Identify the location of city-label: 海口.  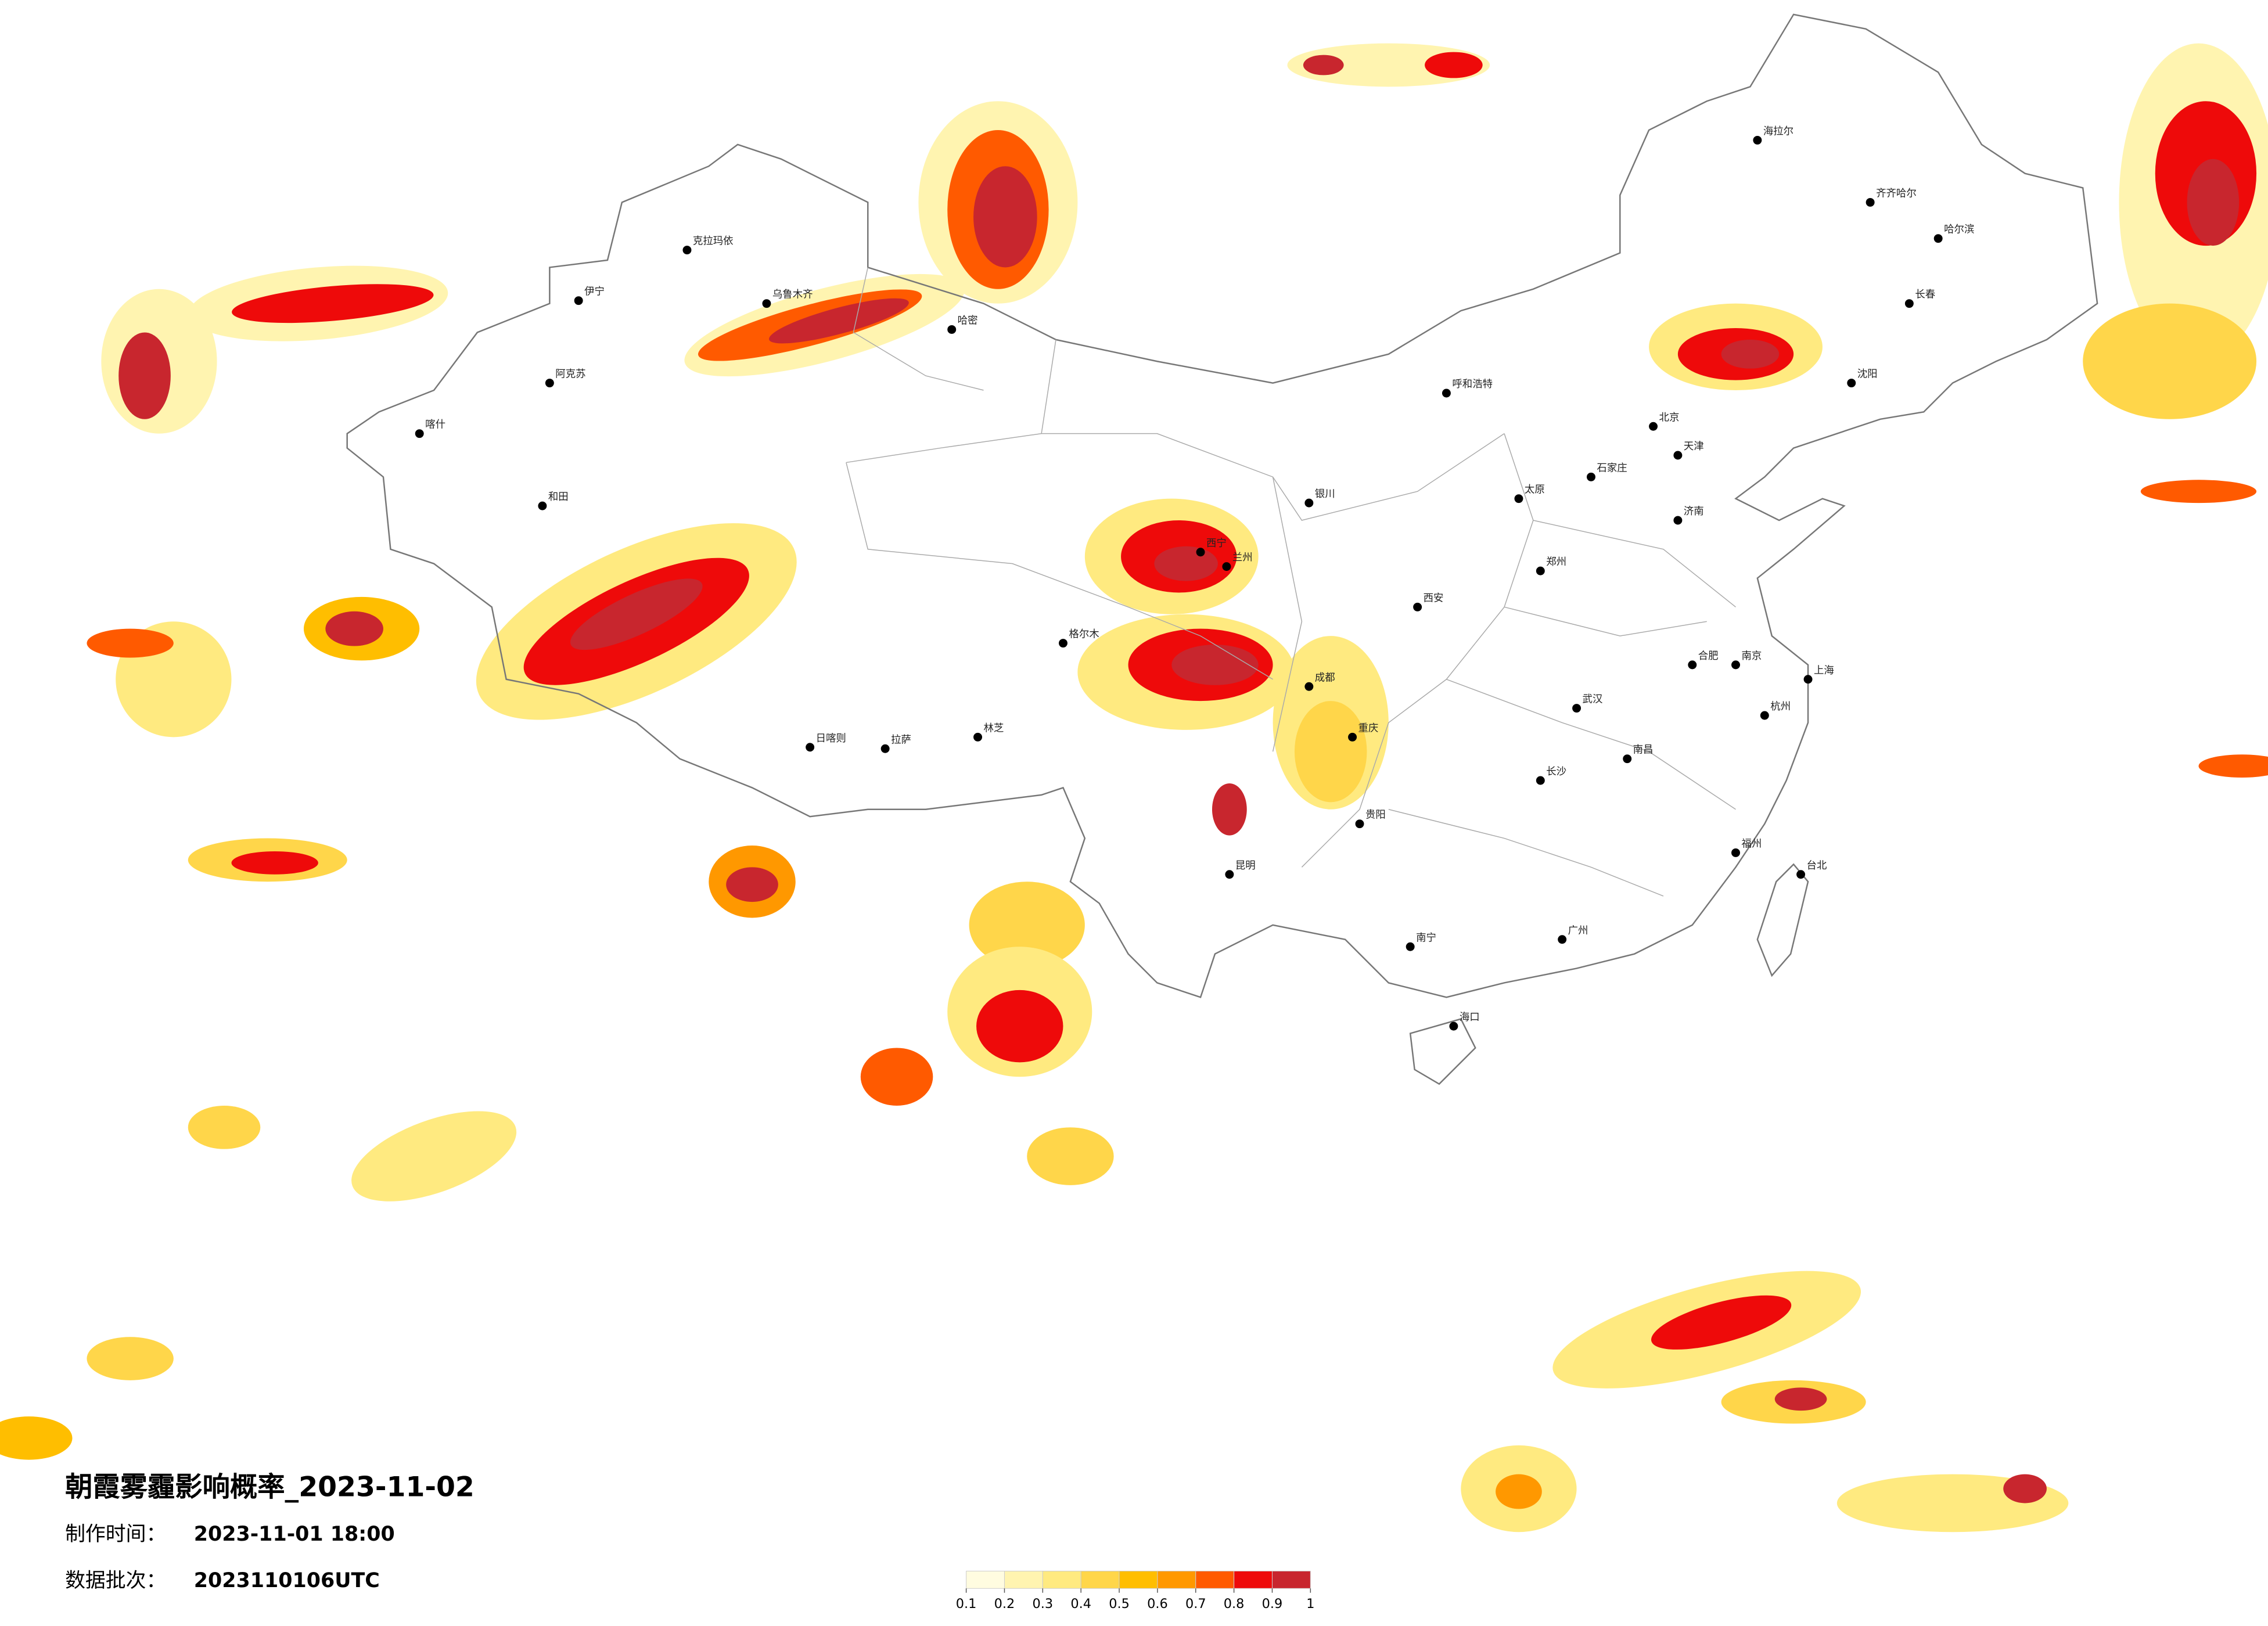
(1470, 1017).